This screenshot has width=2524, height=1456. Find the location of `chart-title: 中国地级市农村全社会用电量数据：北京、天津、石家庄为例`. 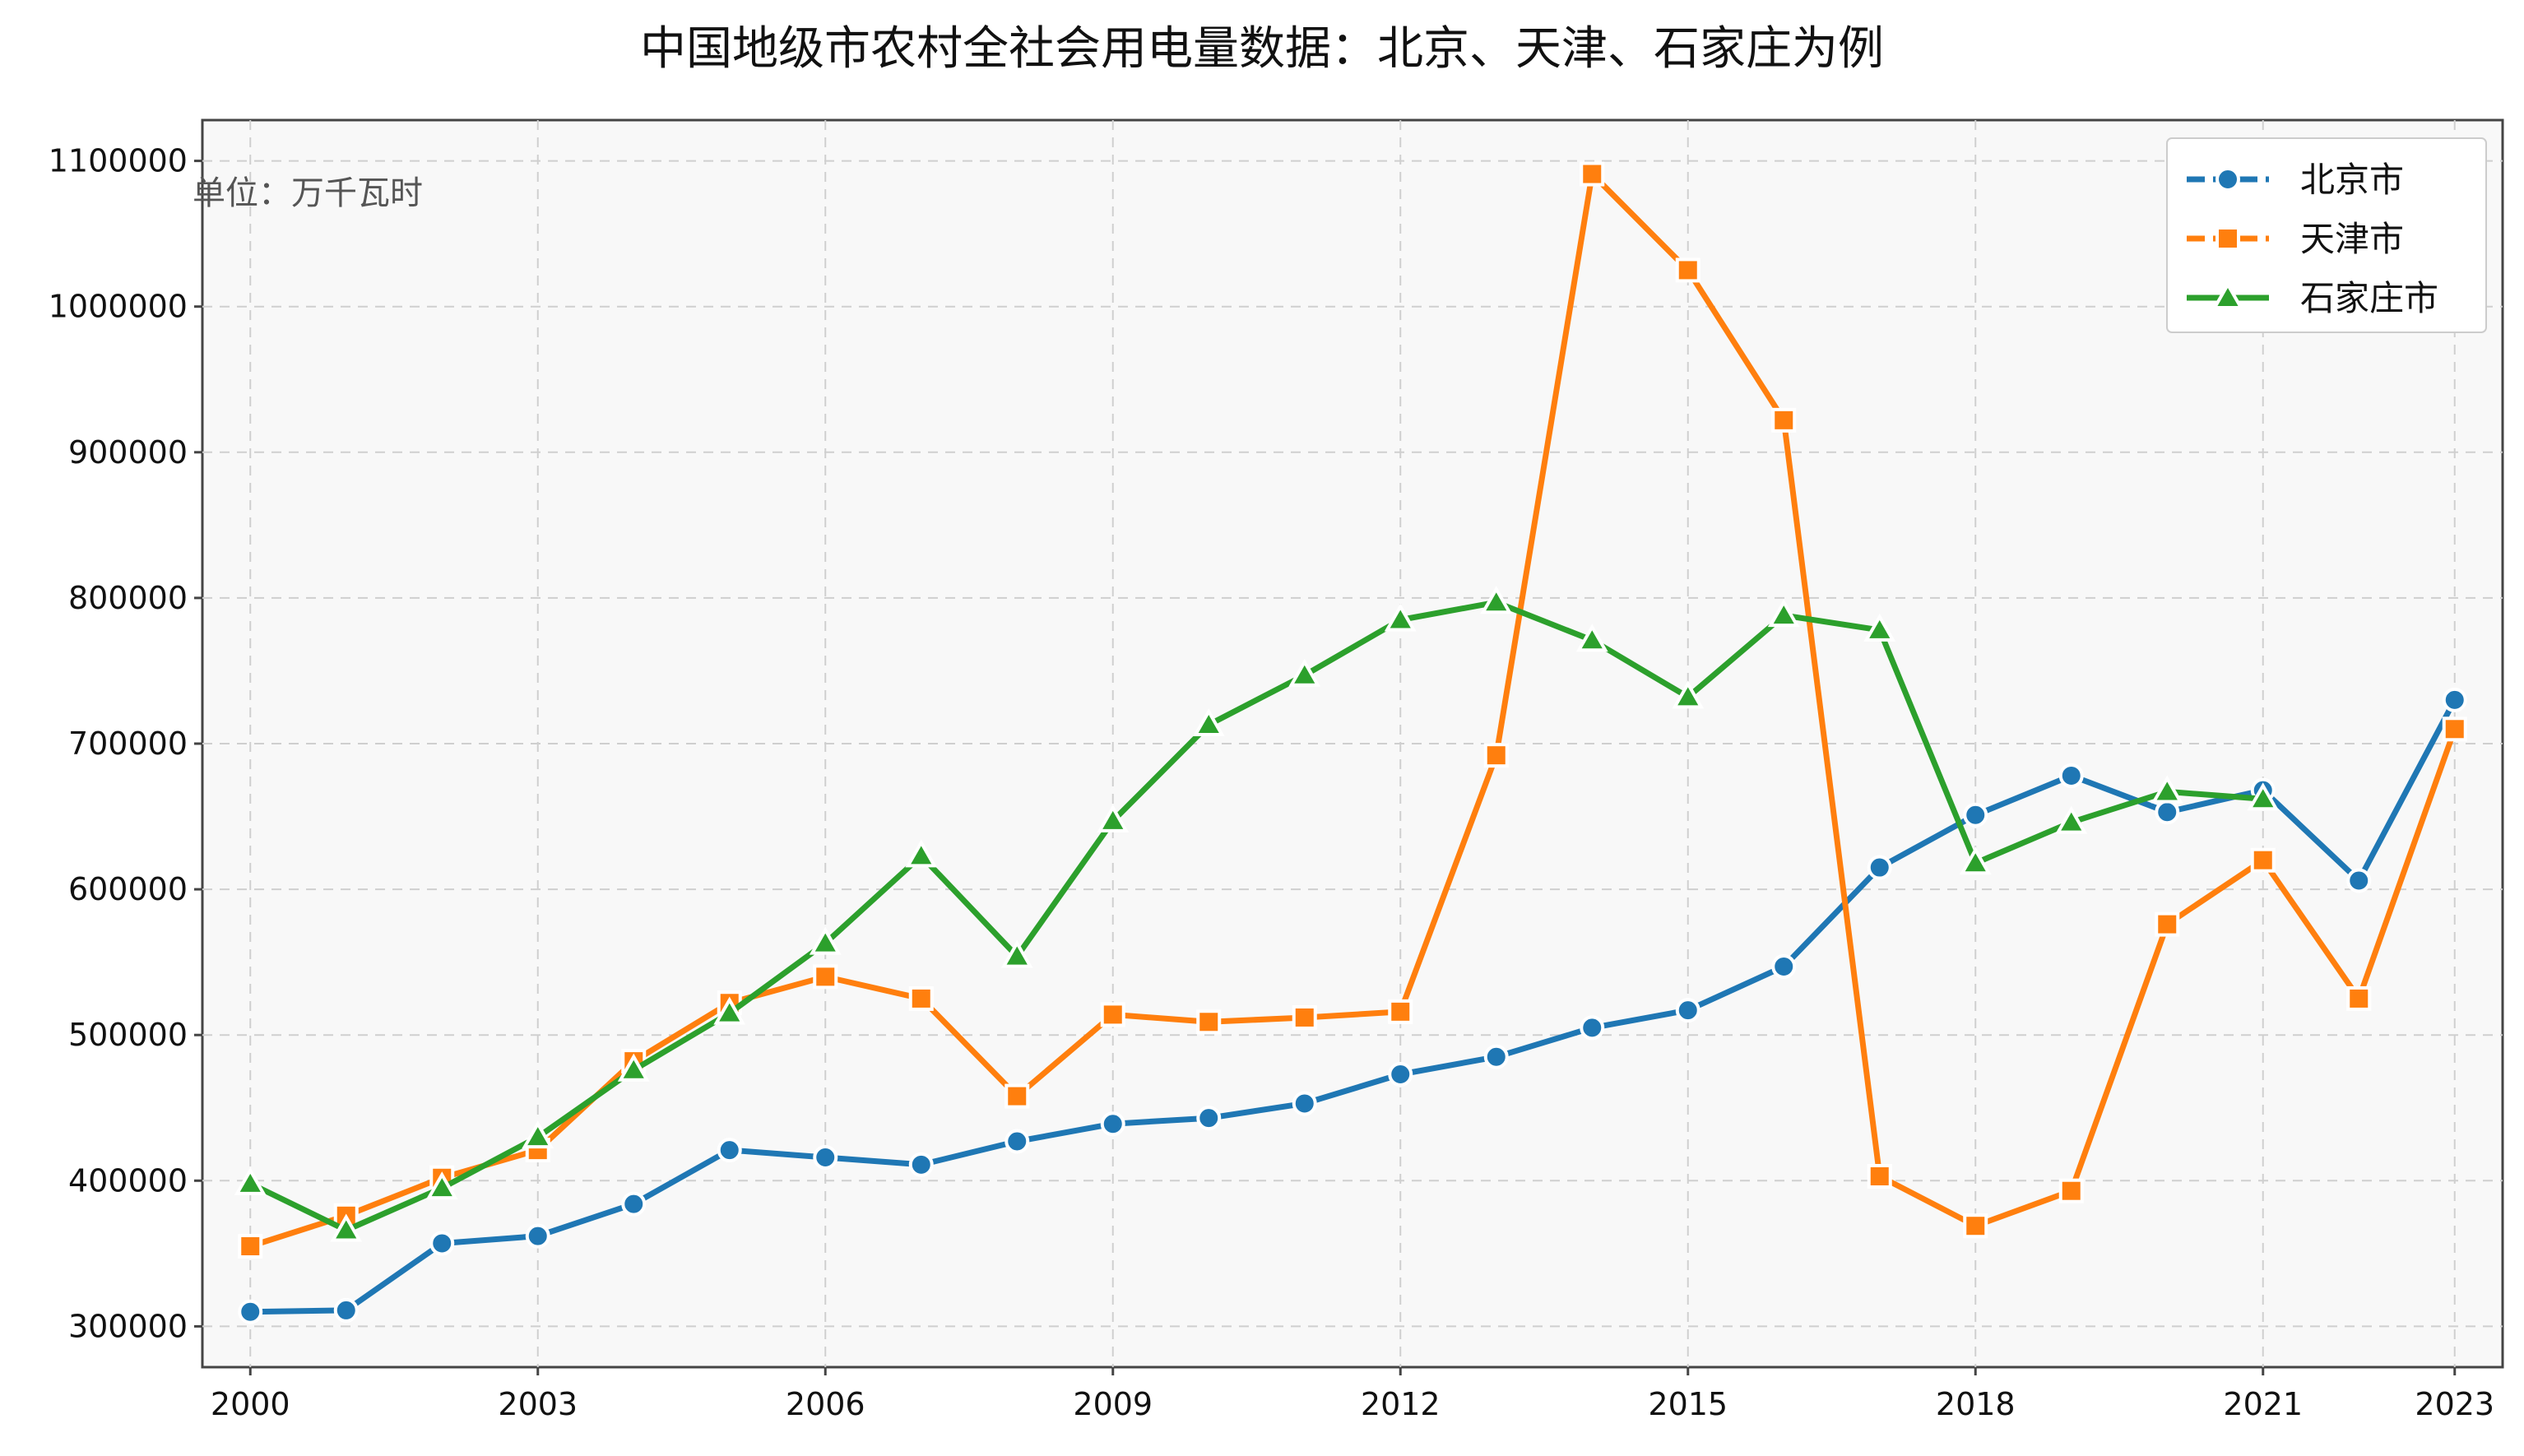

chart-title: 中国地级市农村全社会用电量数据：北京、天津、石家庄为例 is located at coordinates (1262, 49).